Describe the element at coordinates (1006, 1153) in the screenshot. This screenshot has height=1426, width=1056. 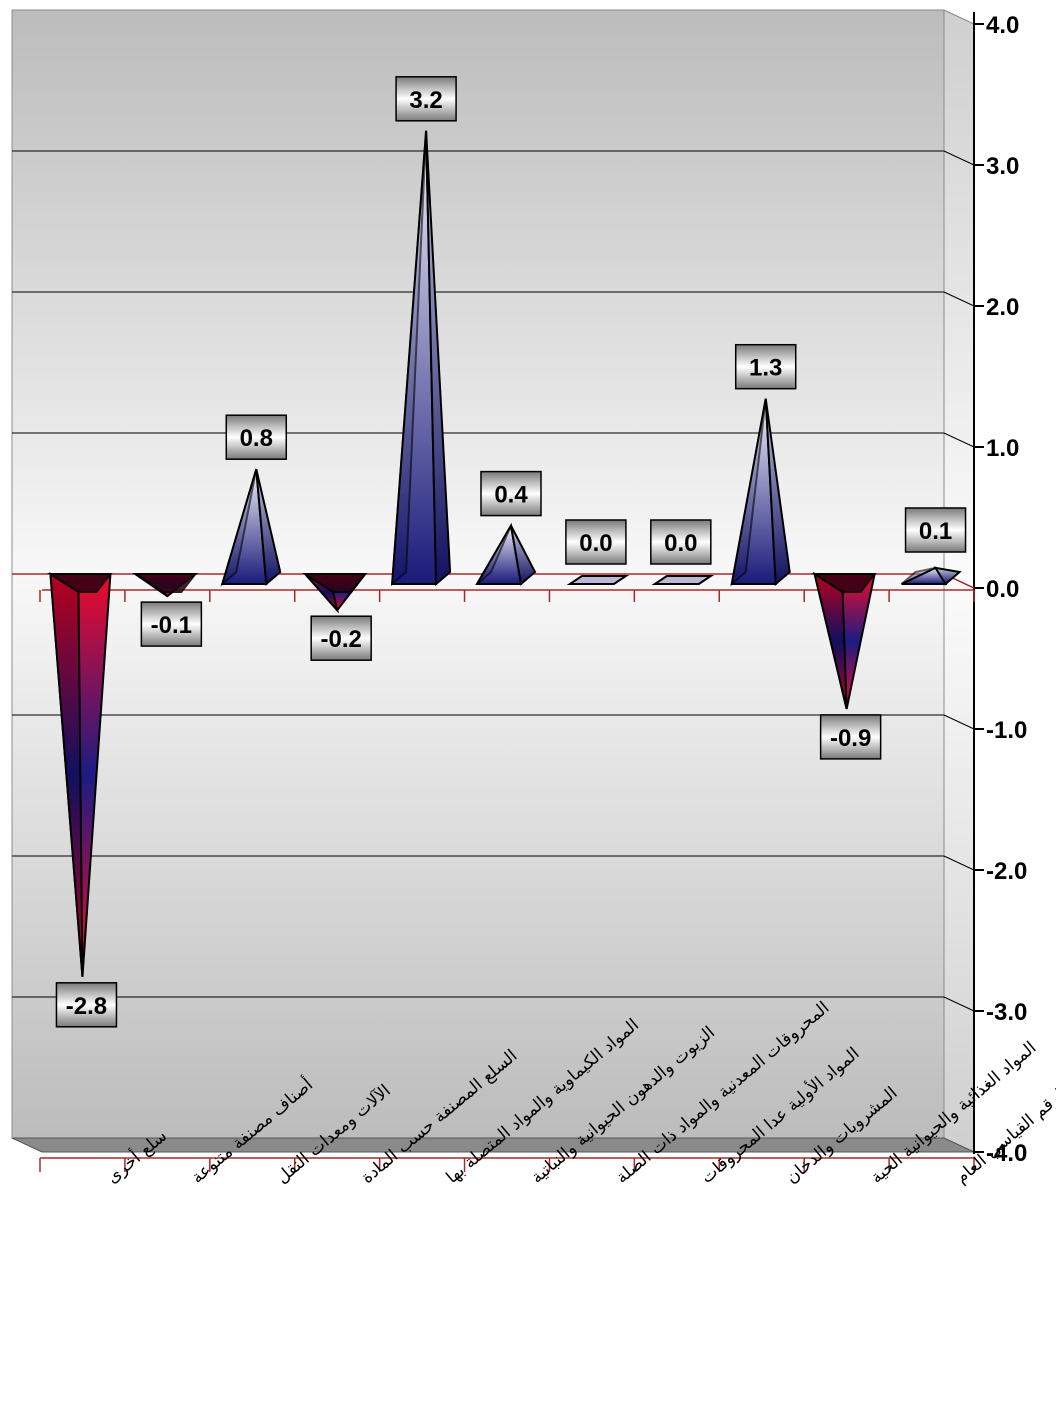
I see `y-tick-label: -4.0` at that location.